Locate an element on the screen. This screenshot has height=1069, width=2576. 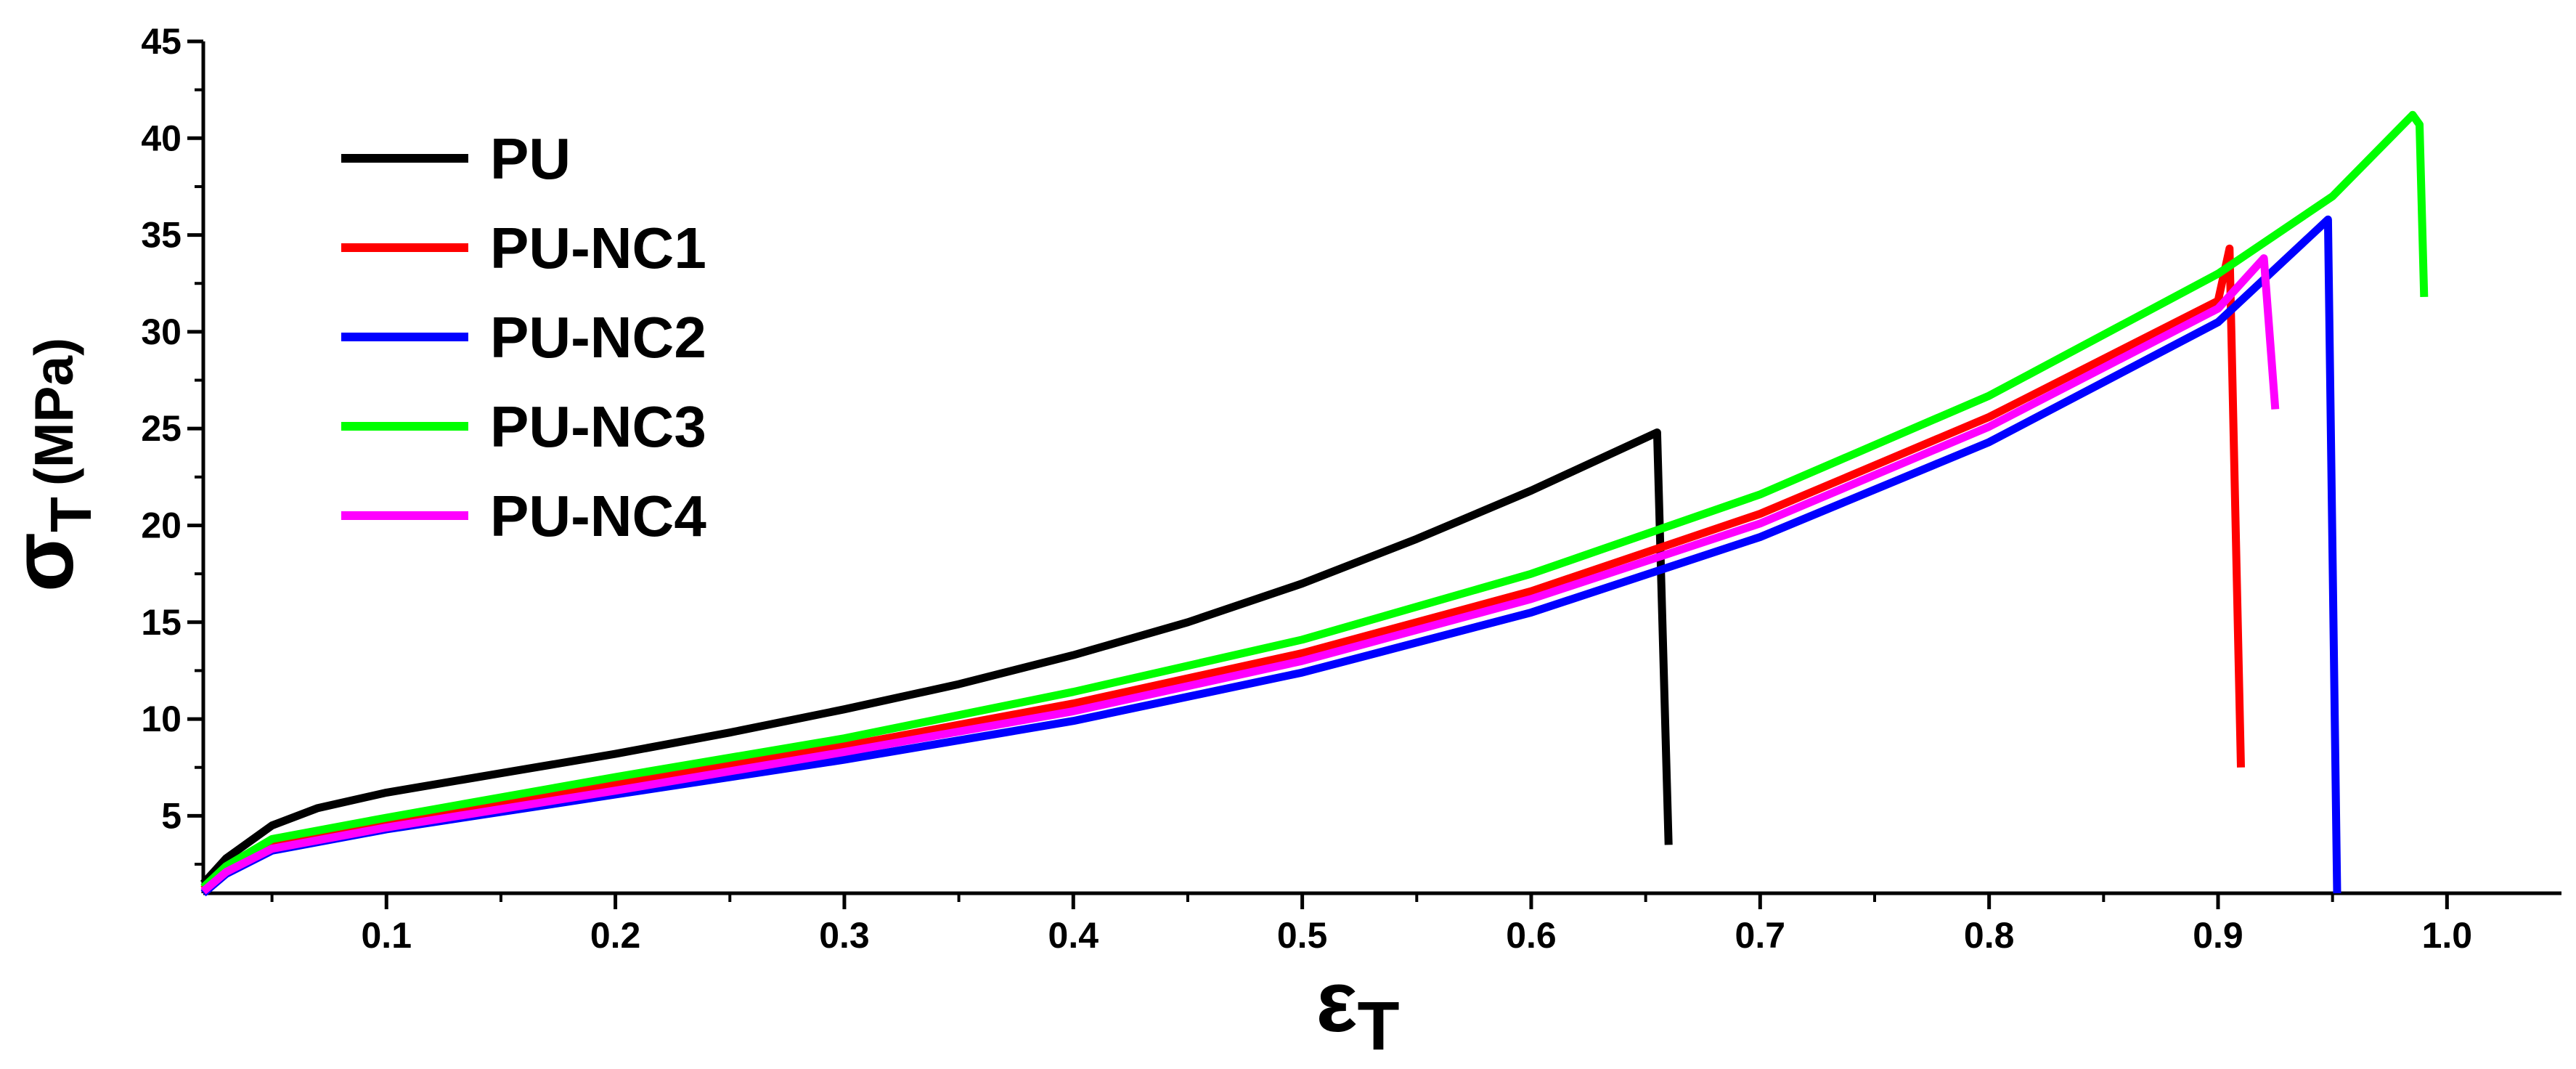
y-tick-label: 15 is located at coordinates (161, 623).